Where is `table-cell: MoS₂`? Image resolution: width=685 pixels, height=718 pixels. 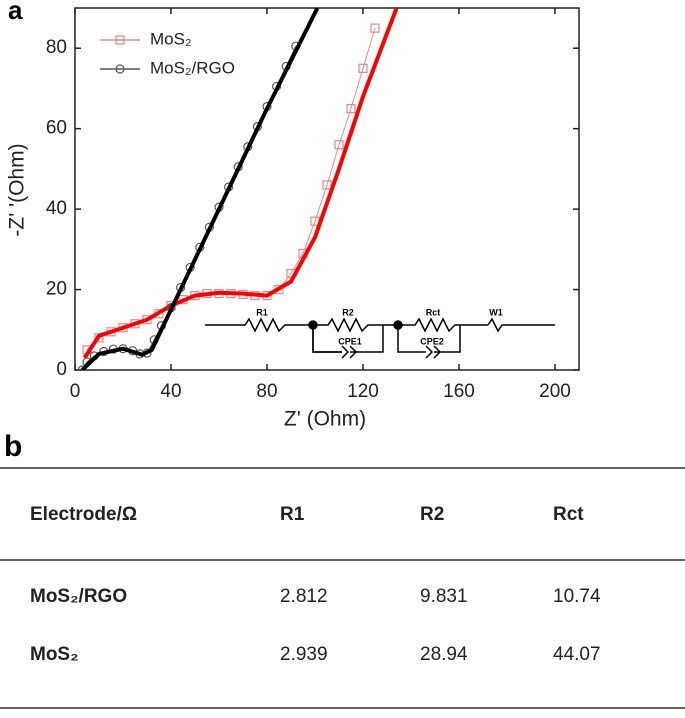
table-cell: MoS₂ is located at coordinates (54, 654).